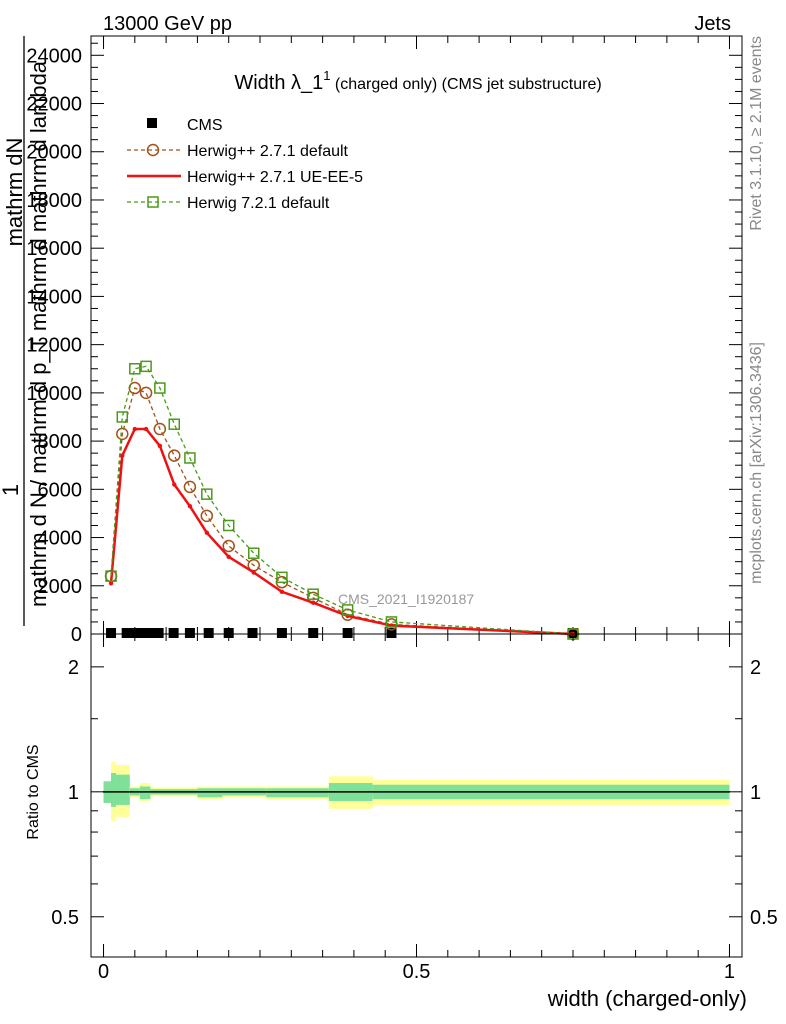 This screenshot has height=1024, width=786. I want to click on y-label-numerator-one: 1, so click(11, 490).